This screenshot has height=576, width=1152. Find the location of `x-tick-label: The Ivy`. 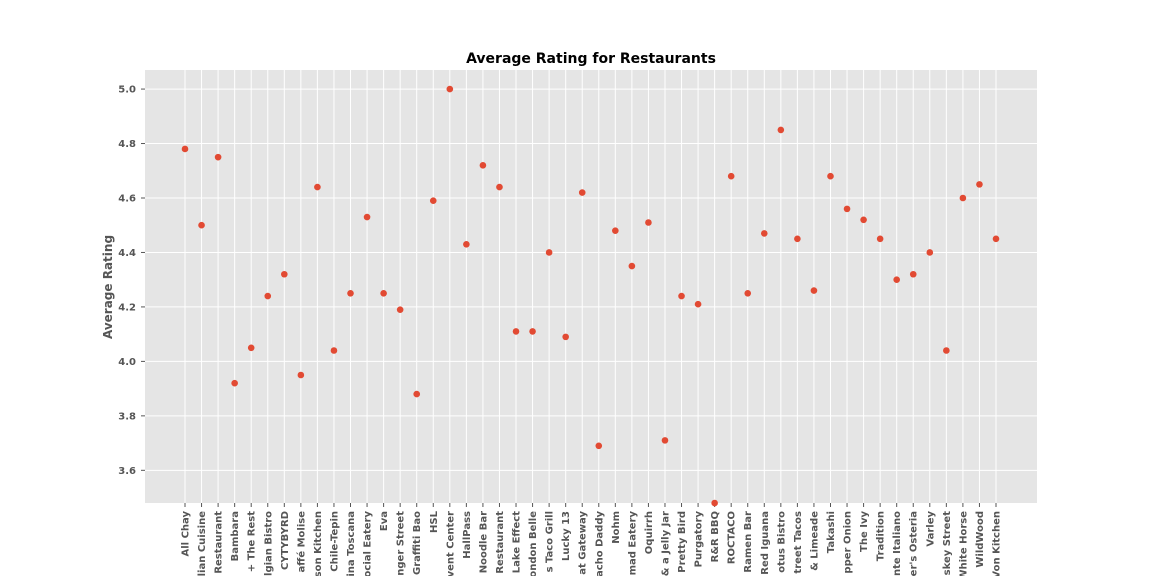

x-tick-label: The Ivy is located at coordinates (864, 531).